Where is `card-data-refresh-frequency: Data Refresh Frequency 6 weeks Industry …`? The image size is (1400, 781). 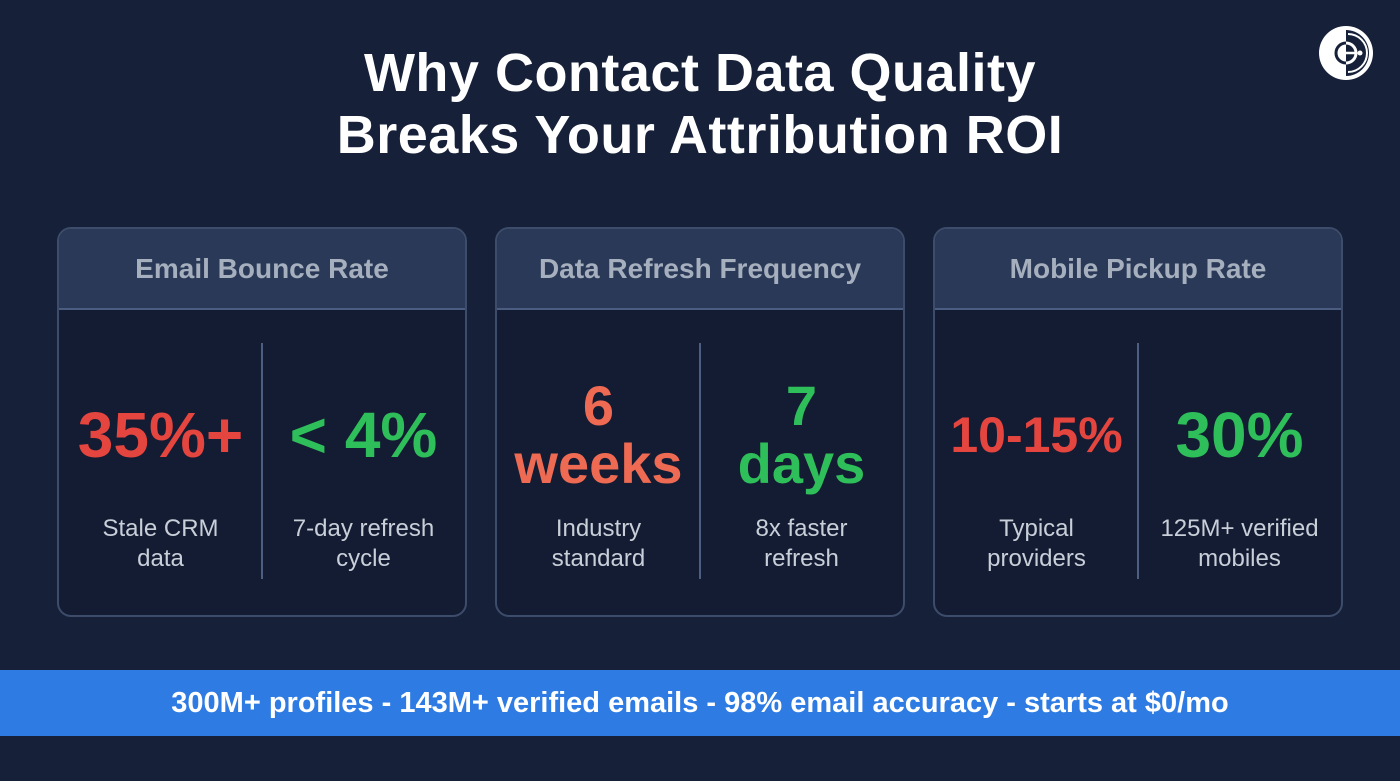
card-data-refresh-frequency: Data Refresh Frequency 6 weeks Industry … is located at coordinates (700, 422).